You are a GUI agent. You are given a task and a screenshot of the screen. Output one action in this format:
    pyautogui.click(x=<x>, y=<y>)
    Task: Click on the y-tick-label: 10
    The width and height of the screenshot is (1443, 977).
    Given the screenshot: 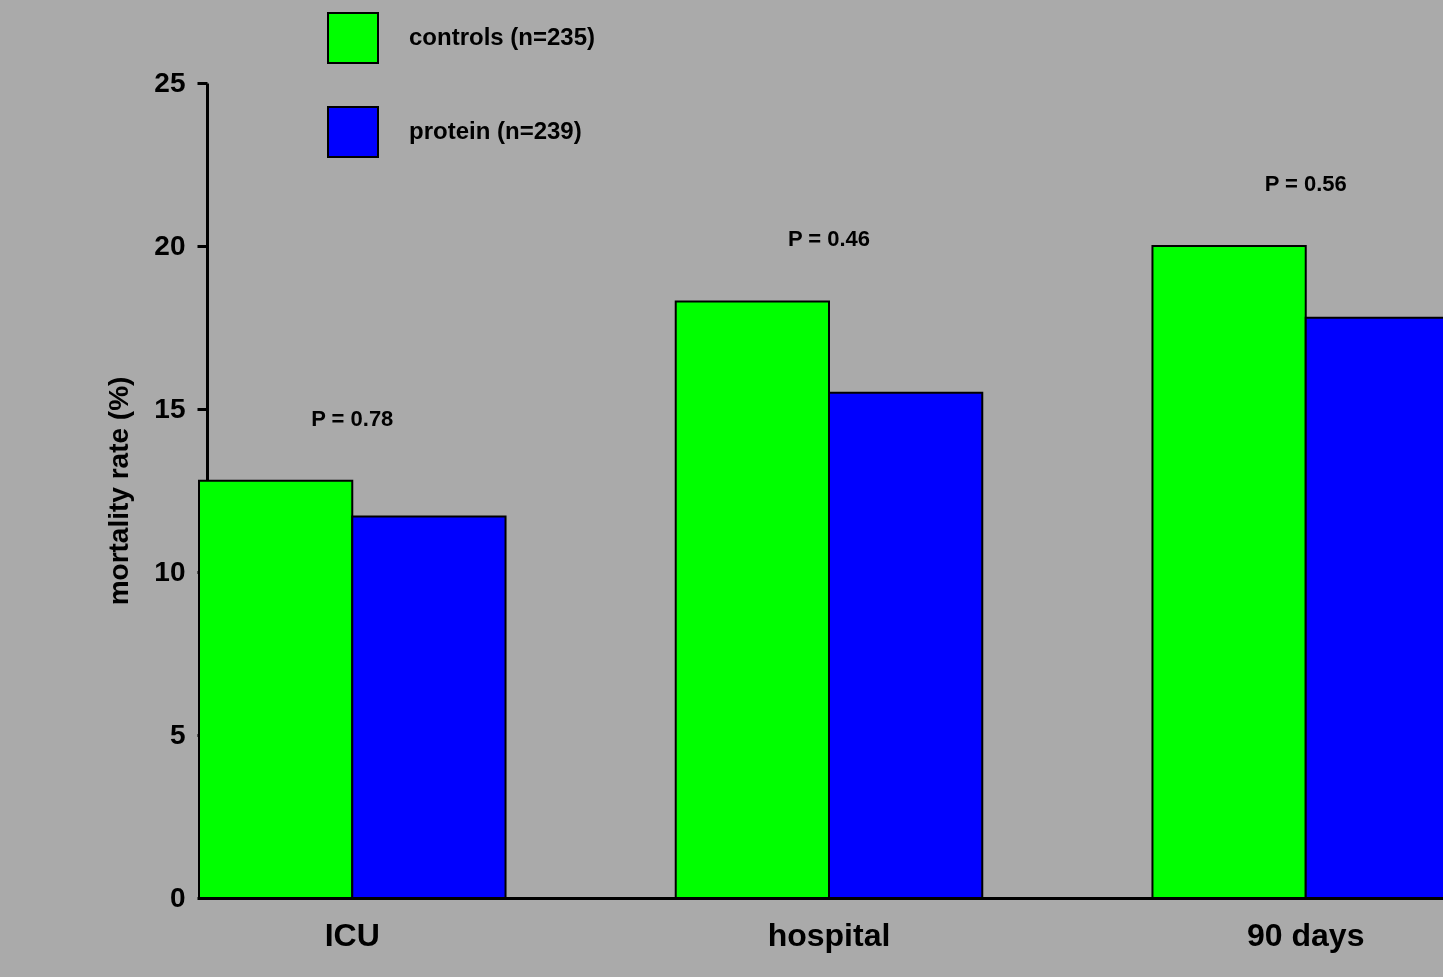 What is the action you would take?
    pyautogui.click(x=170, y=571)
    